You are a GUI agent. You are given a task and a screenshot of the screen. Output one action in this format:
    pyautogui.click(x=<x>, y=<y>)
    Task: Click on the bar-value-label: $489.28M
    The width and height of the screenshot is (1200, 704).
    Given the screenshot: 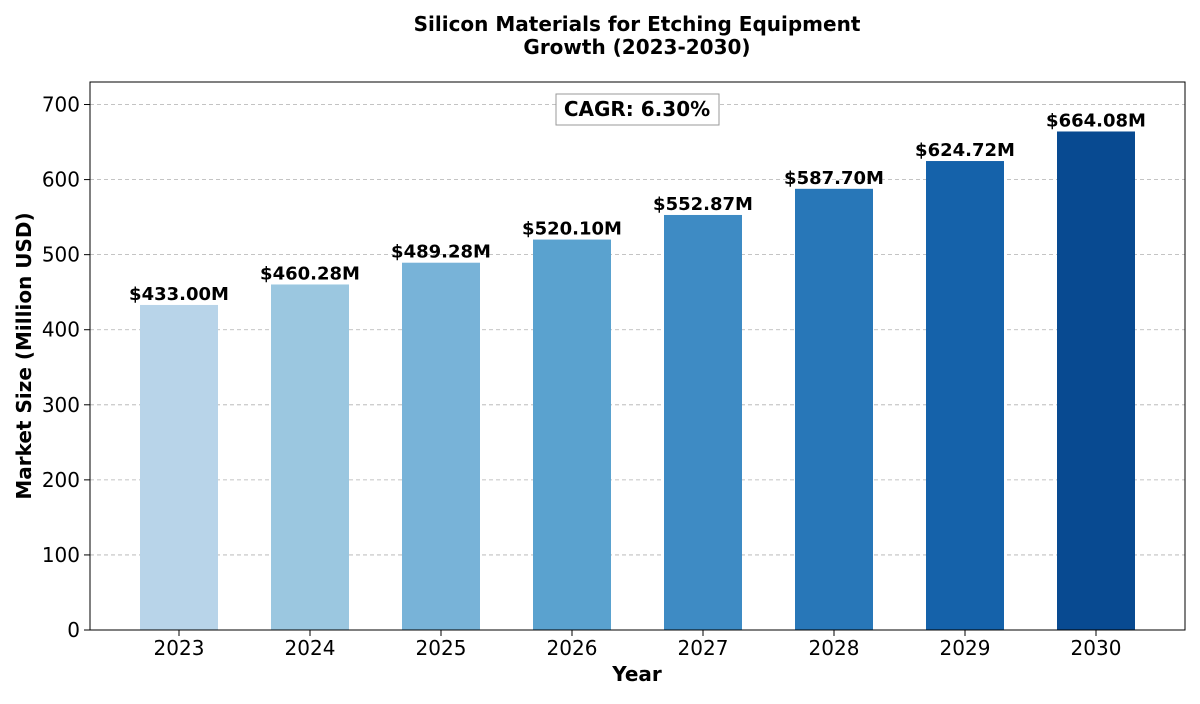 What is the action you would take?
    pyautogui.click(x=441, y=252)
    